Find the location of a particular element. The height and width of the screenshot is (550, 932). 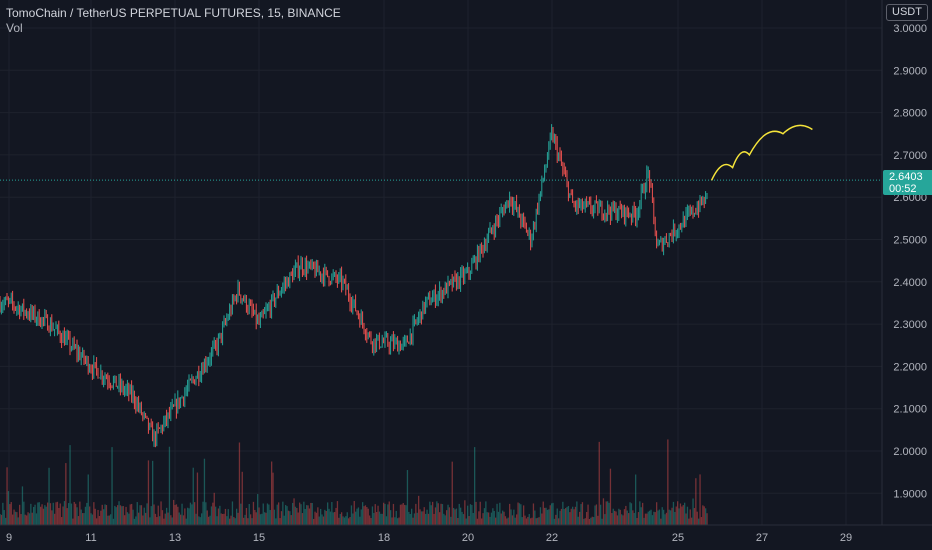

time-axis: 9 11 13 15 18 20 22 25 27 29 is located at coordinates (429, 538).